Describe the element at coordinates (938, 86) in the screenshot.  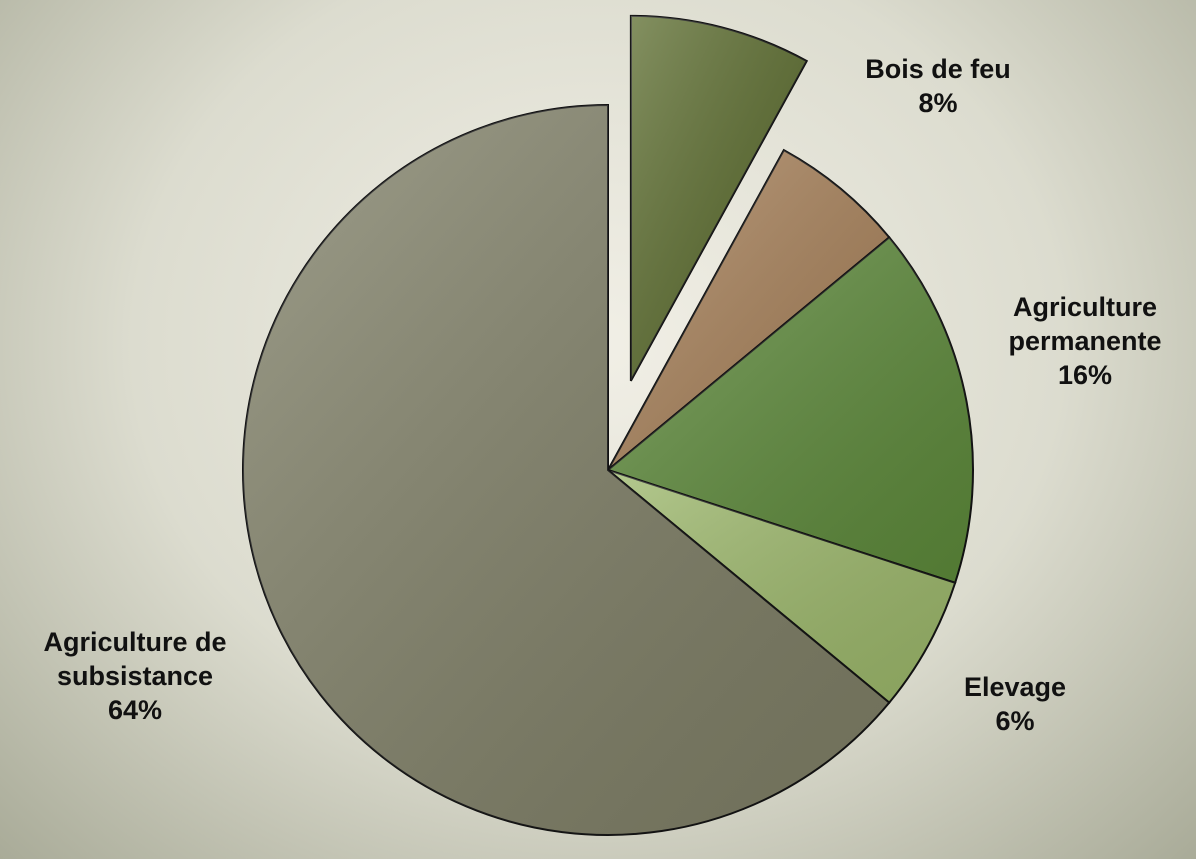
I see `slice-label: Bois de feu 8%` at that location.